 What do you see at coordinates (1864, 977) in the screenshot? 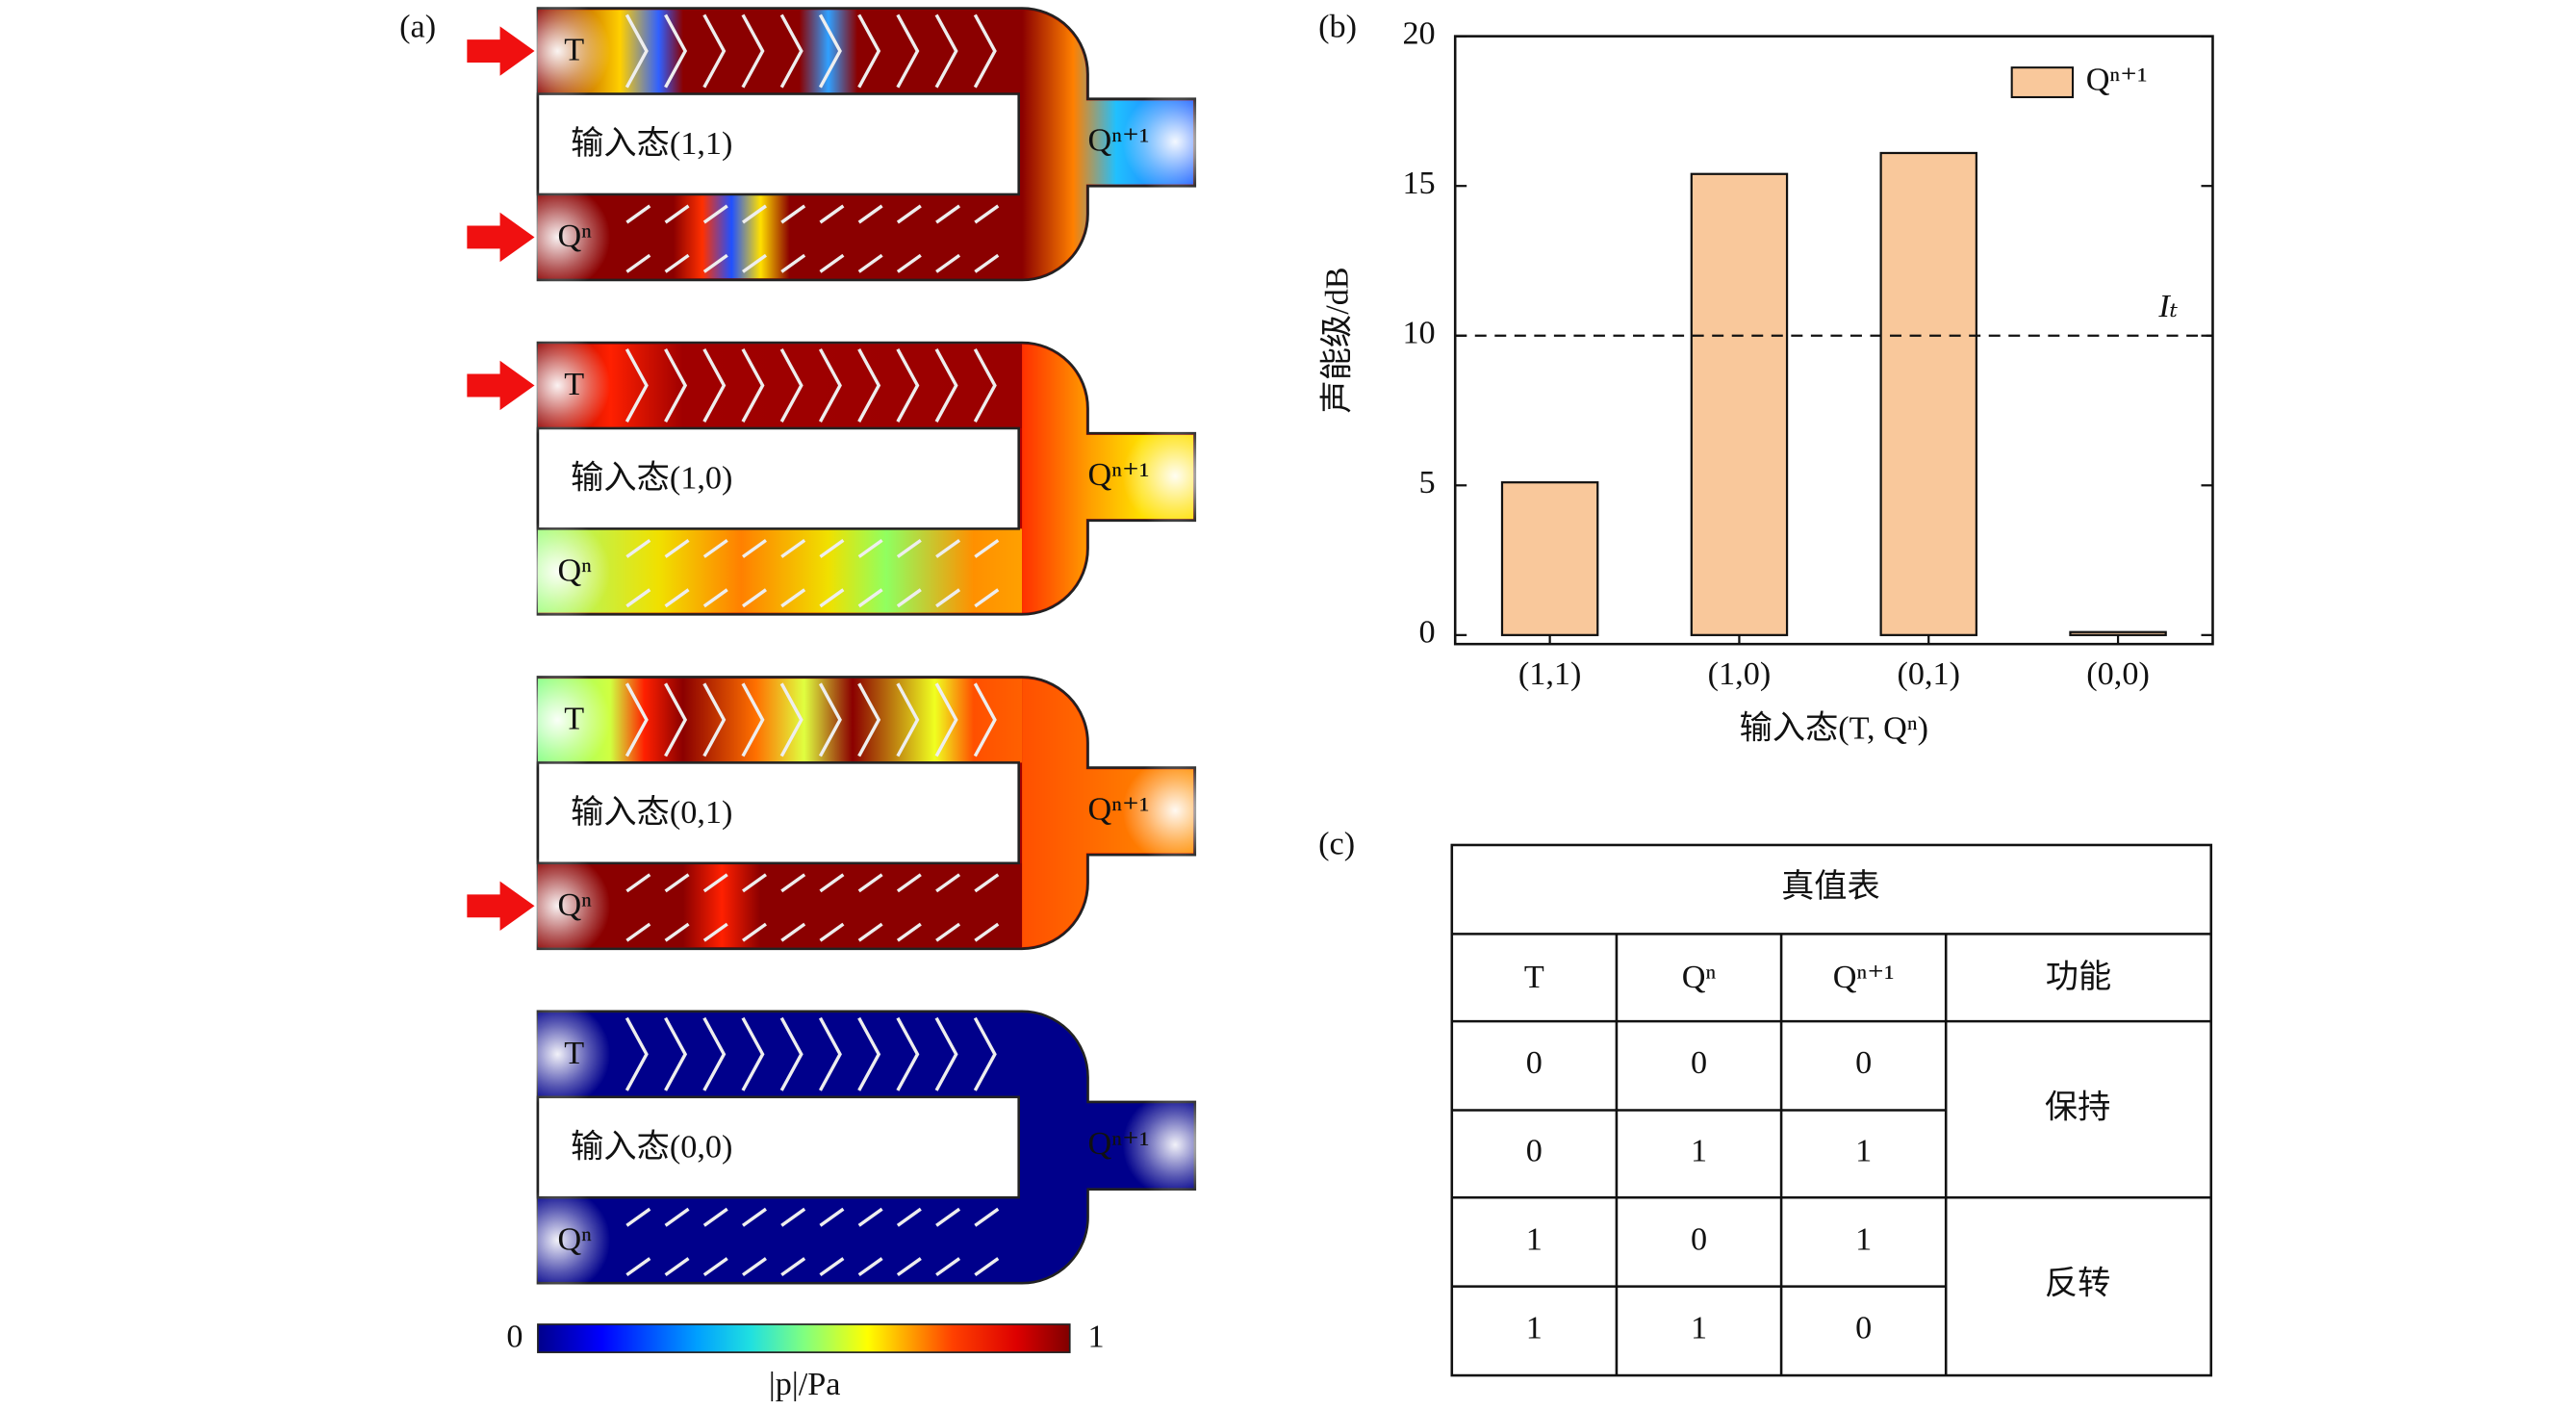
I see `table-header: Qⁿ⁺¹` at bounding box center [1864, 977].